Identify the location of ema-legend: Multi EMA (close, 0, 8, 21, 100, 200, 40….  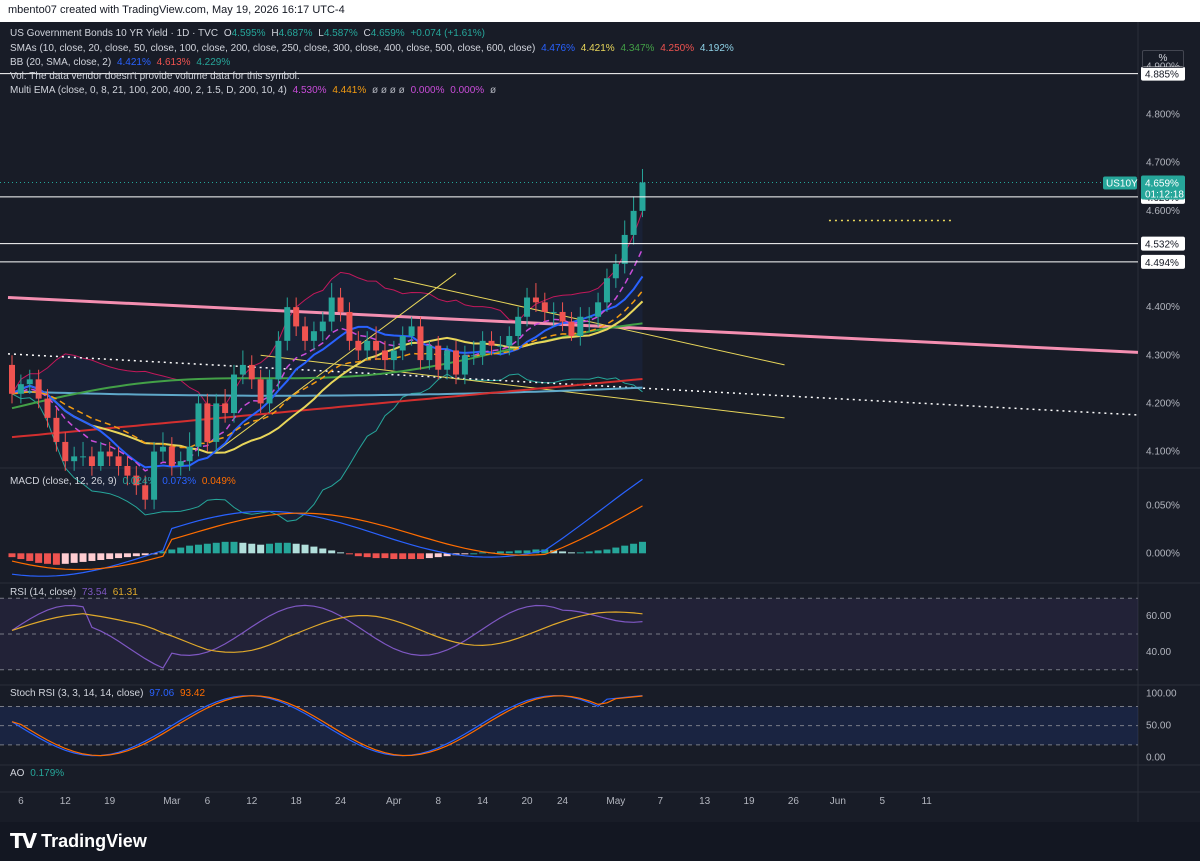
(253, 90).